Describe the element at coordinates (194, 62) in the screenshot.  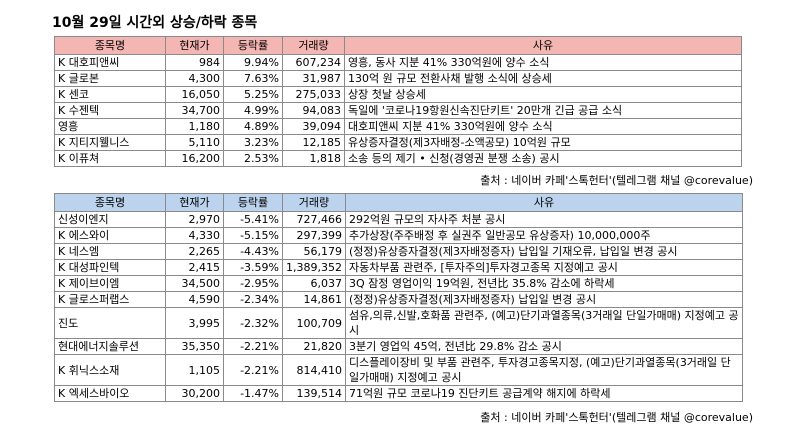
I see `stock-price: 984` at that location.